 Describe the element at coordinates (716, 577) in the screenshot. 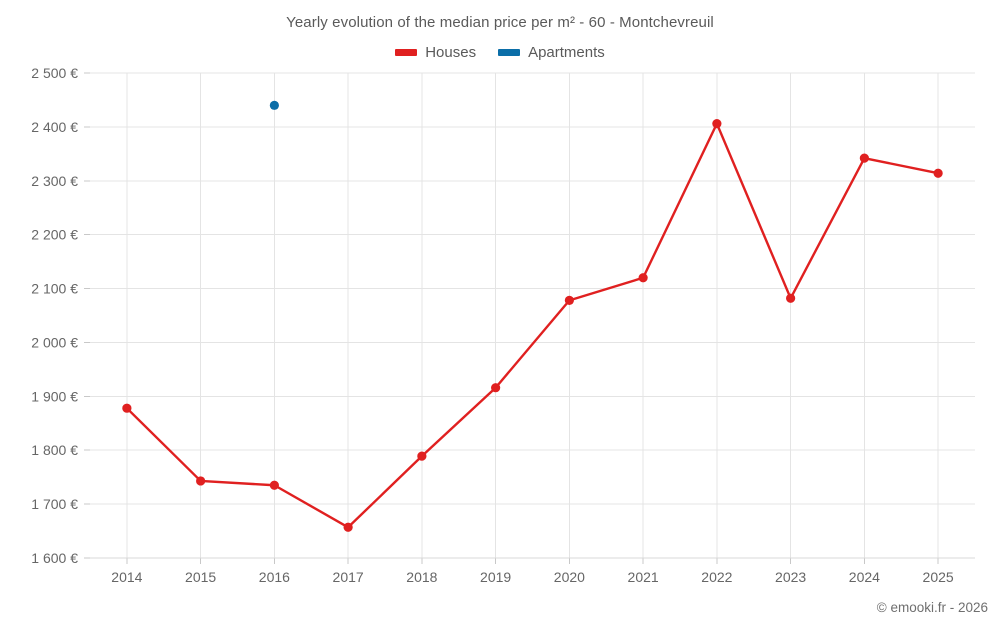

I see `x-tick-label: 2022` at that location.